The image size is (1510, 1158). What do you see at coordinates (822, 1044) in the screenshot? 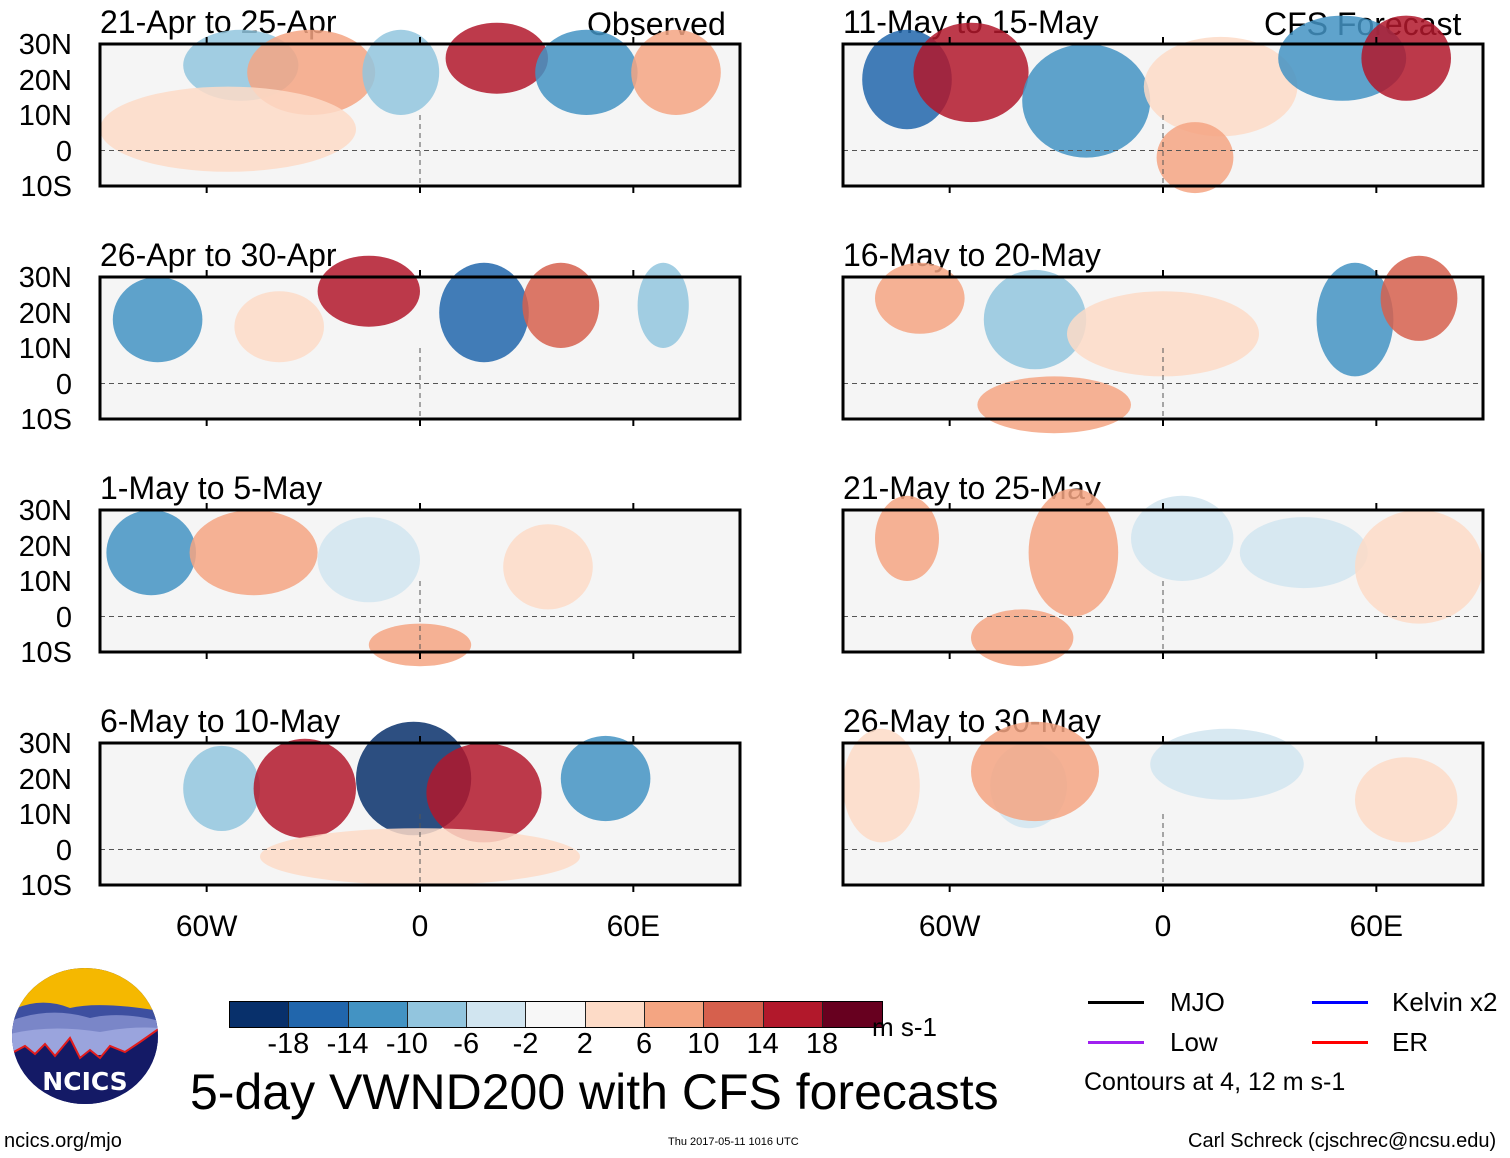
I see `colorbar-tick-label: 18` at bounding box center [822, 1044].